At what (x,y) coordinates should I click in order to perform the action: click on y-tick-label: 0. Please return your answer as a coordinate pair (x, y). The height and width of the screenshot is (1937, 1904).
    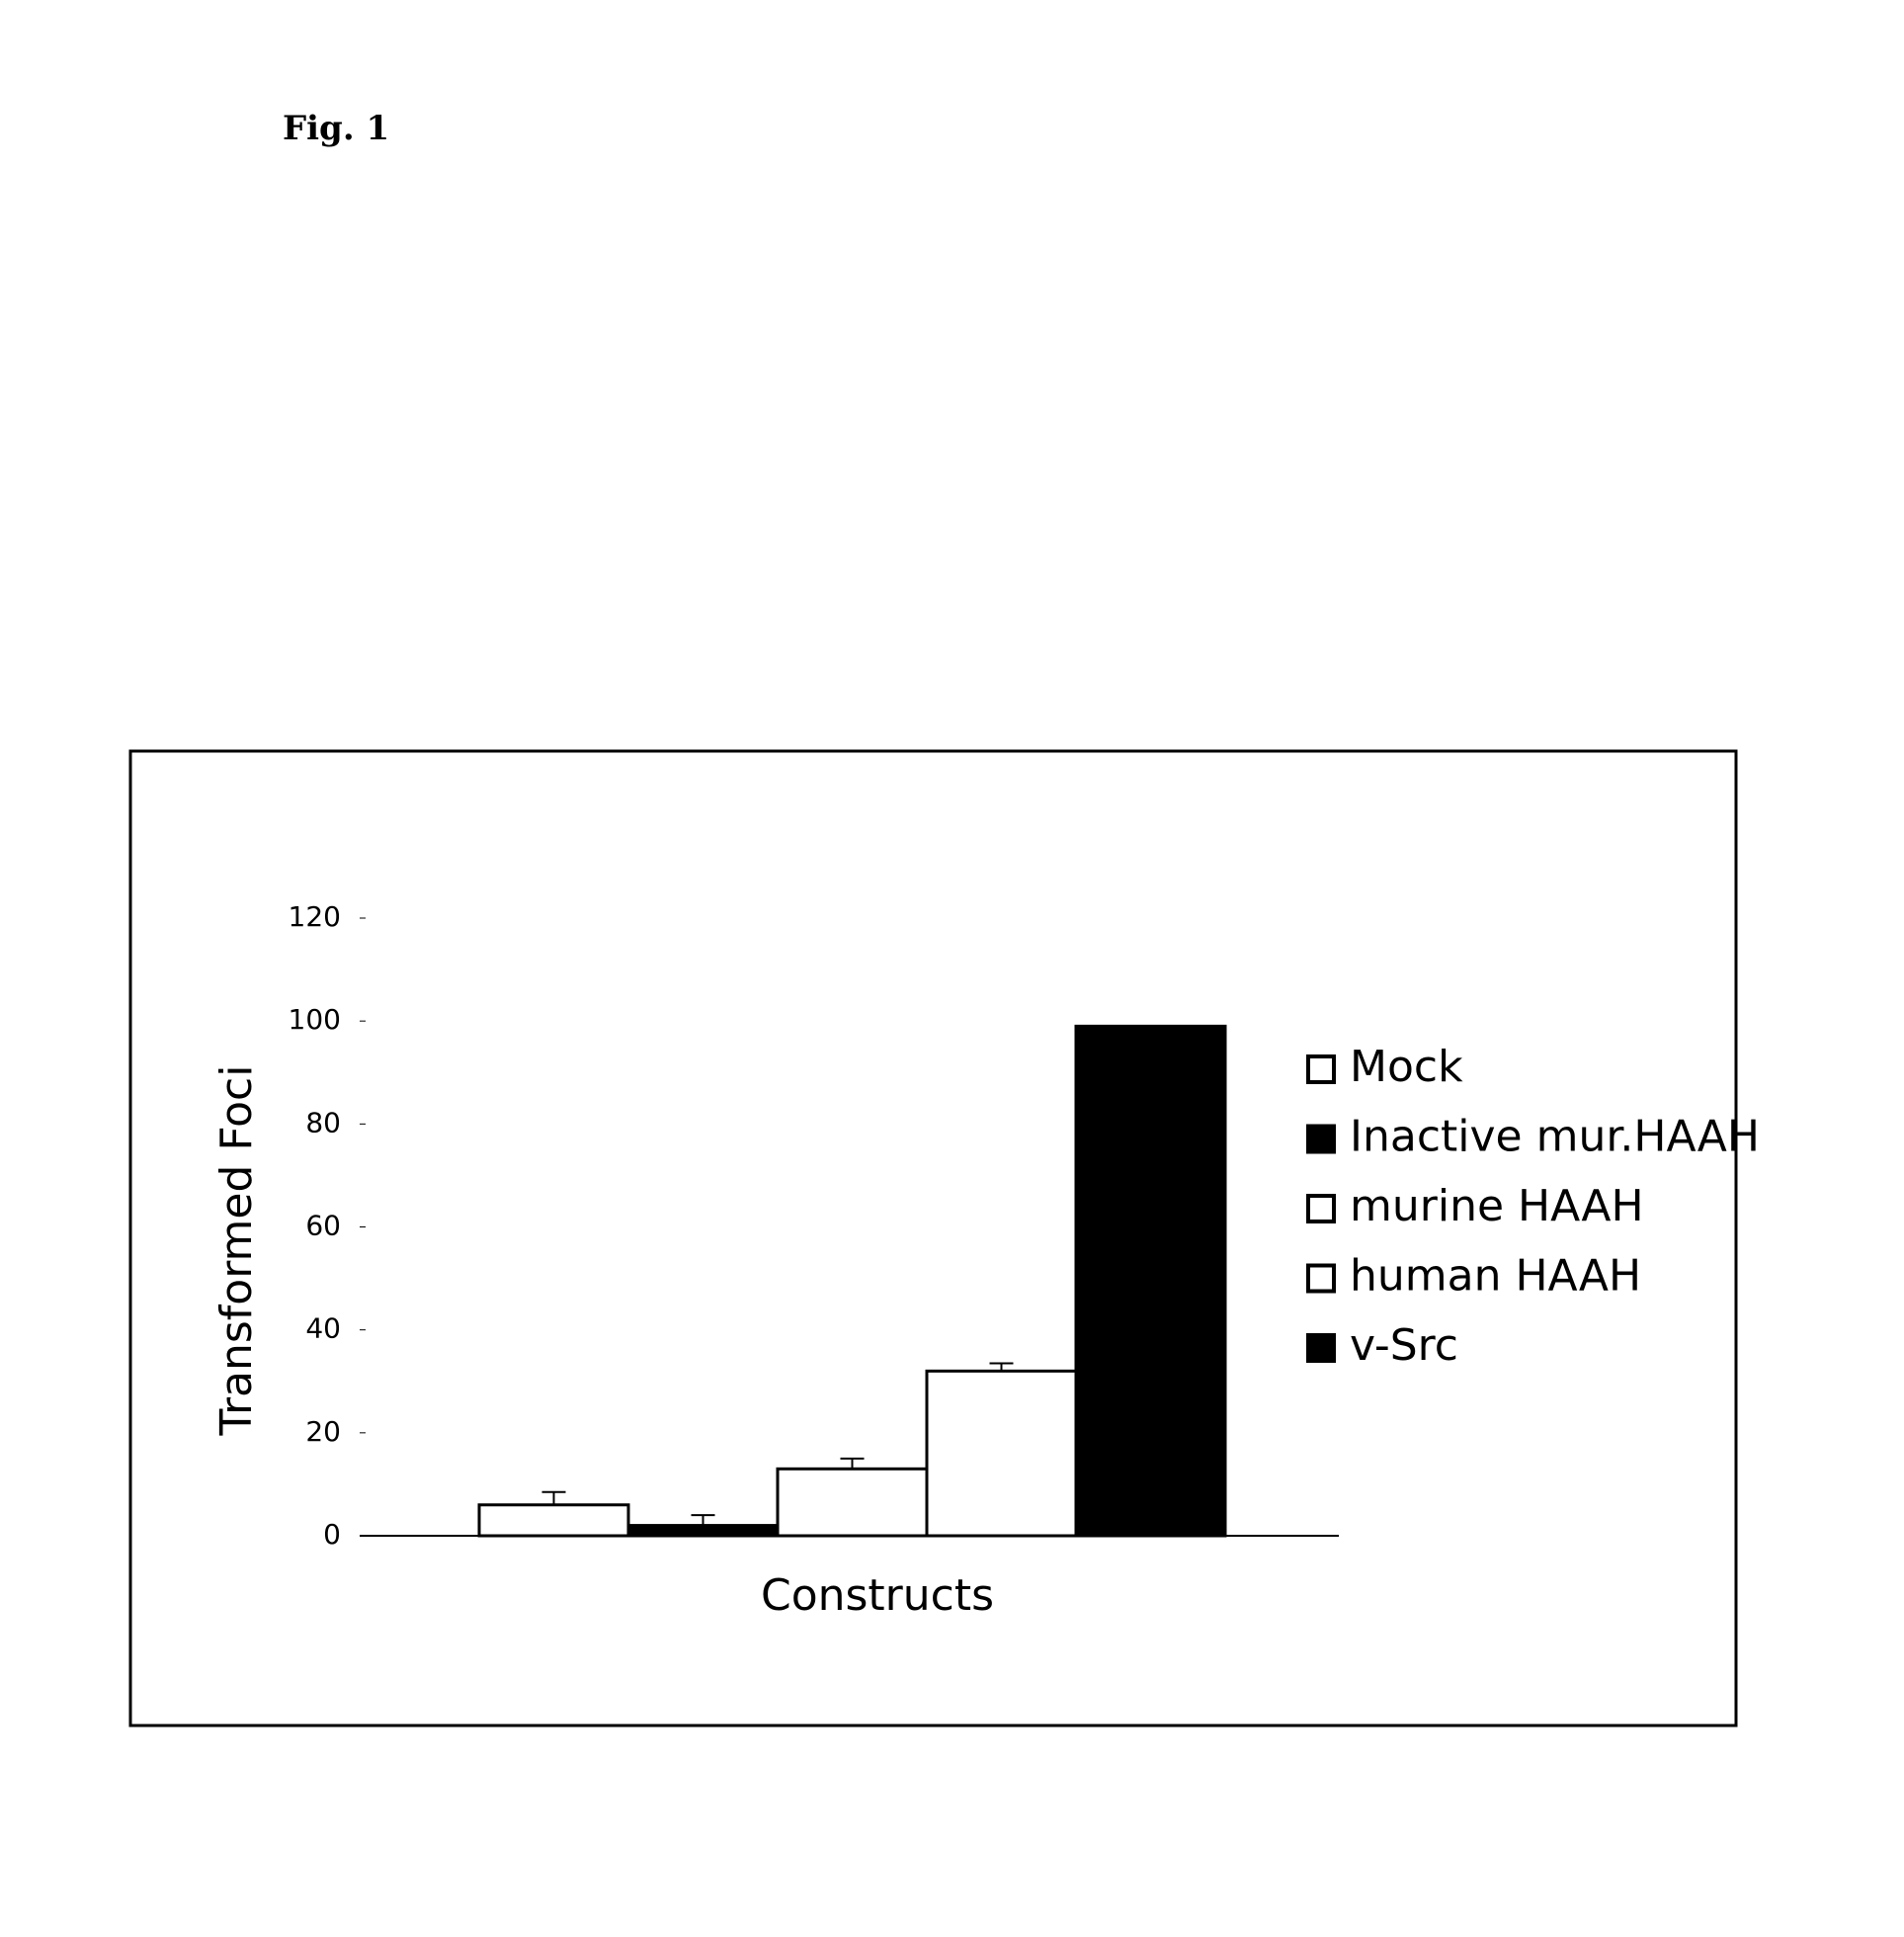
    Looking at the image, I should click on (332, 1534).